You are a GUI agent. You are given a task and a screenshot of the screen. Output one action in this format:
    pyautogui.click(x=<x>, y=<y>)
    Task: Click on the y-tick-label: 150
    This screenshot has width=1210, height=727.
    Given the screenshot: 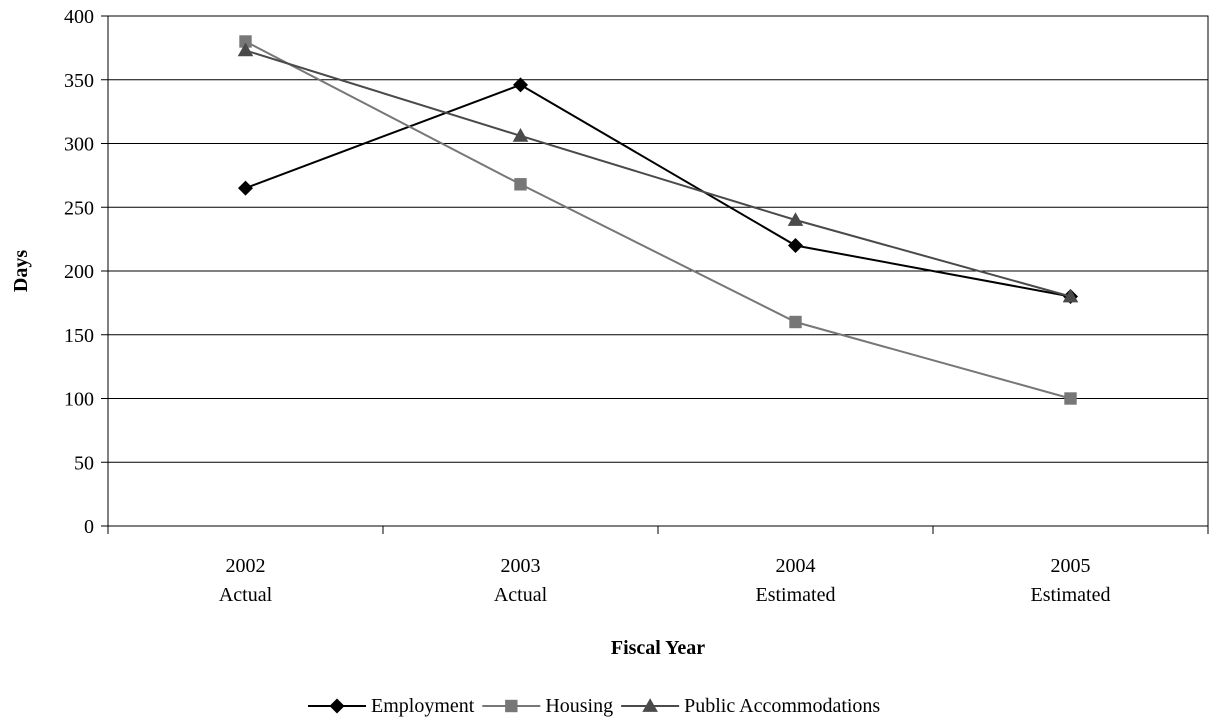 What is the action you would take?
    pyautogui.click(x=79, y=336)
    